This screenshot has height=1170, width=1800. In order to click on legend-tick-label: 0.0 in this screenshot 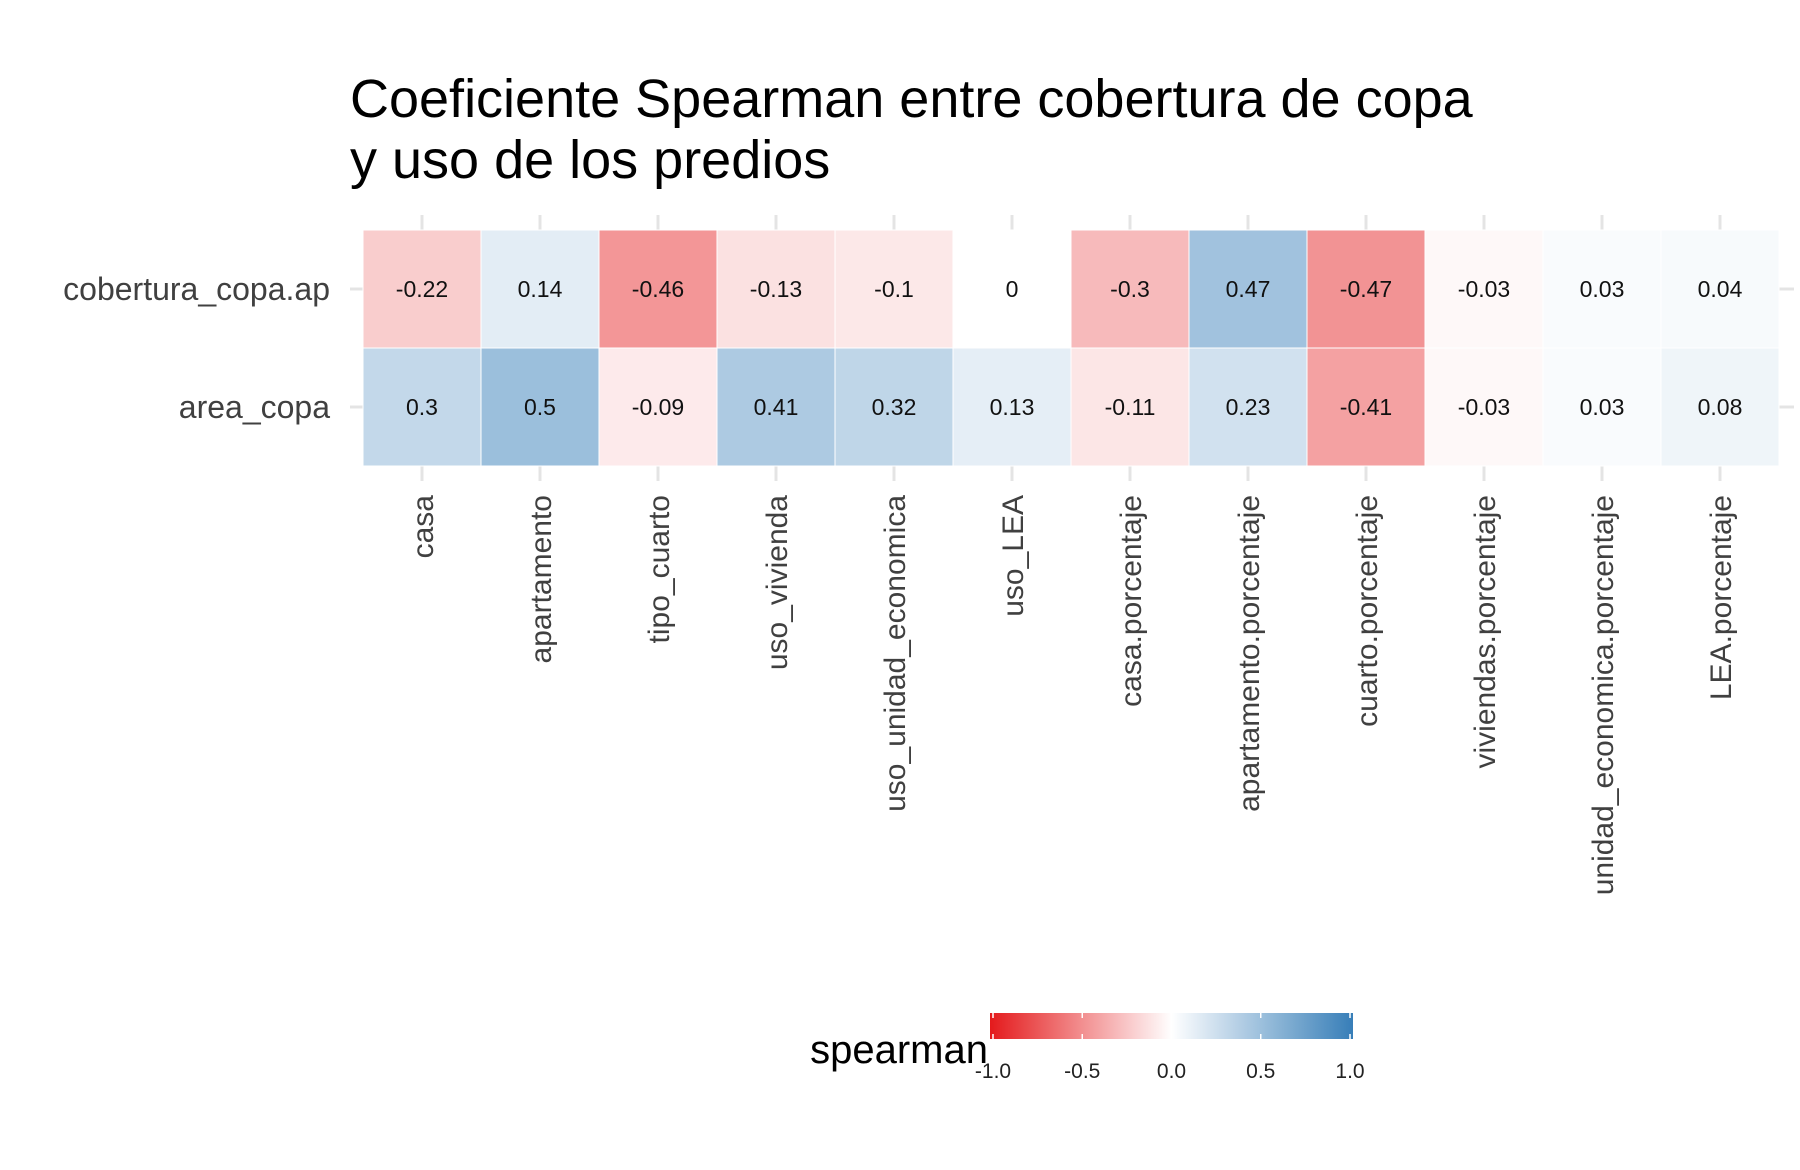, I will do `click(1171, 1071)`.